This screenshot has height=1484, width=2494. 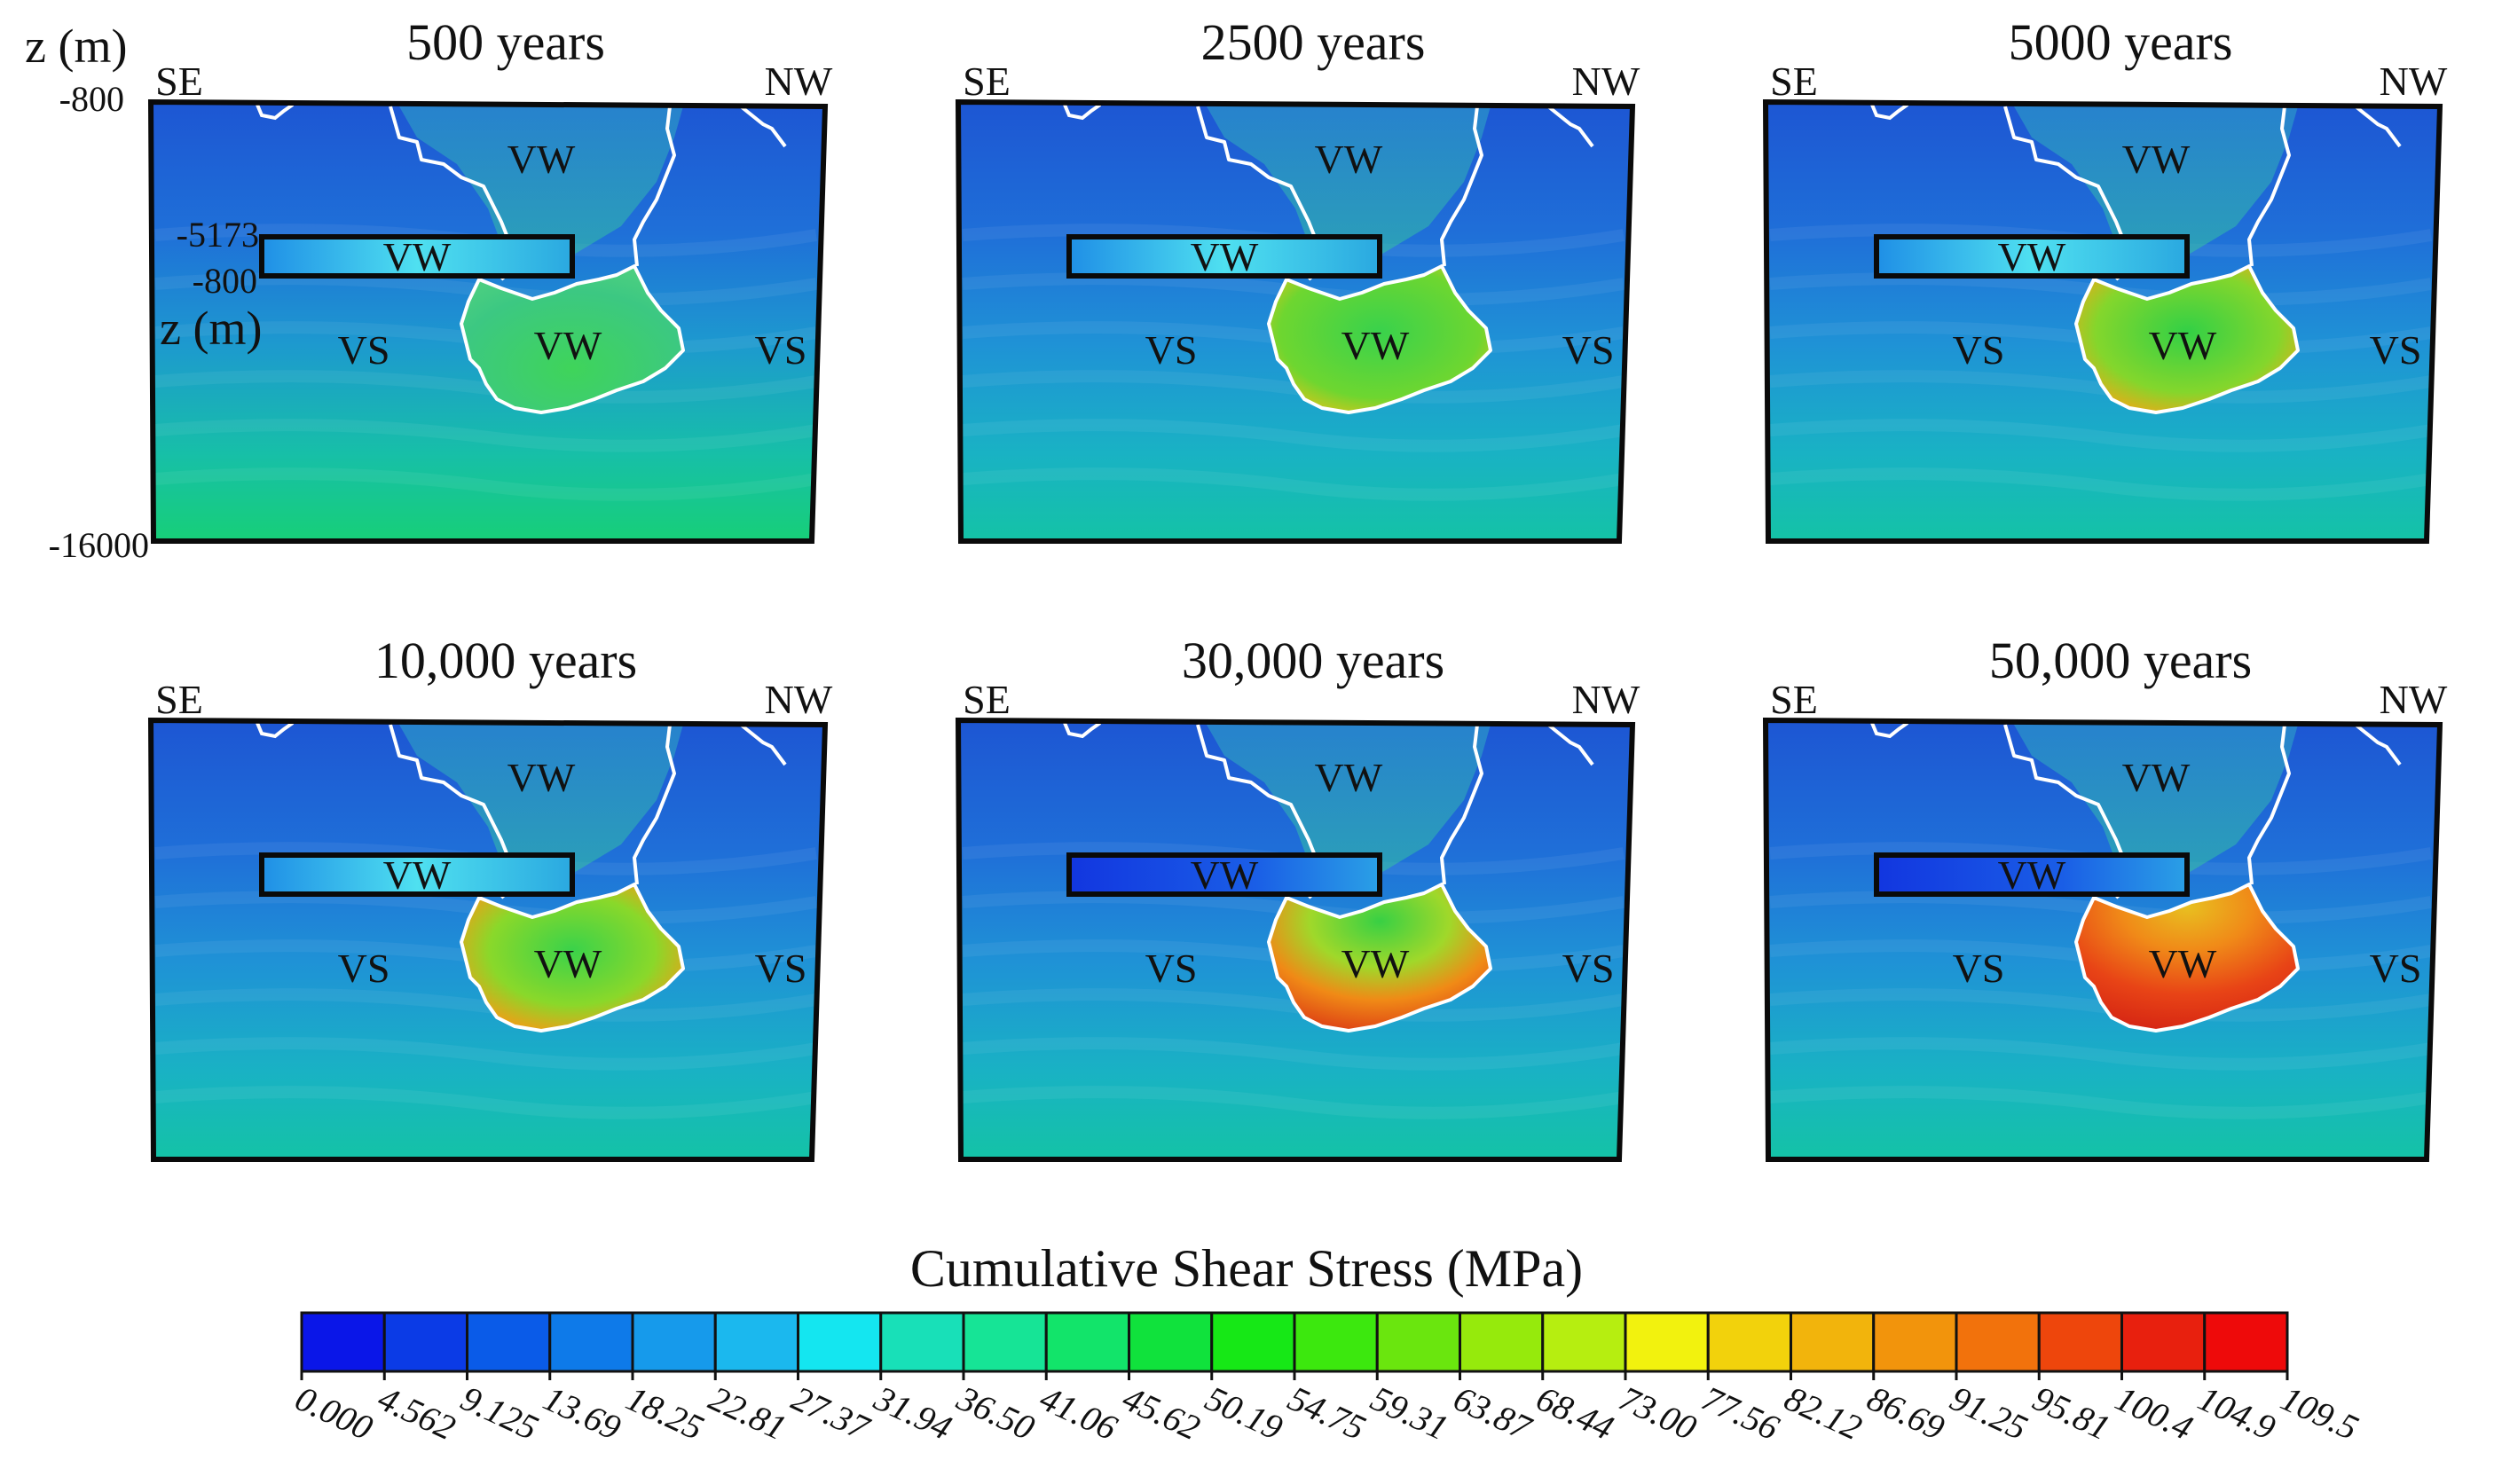 I want to click on panel-title: 30,000 years, so click(x=1313, y=660).